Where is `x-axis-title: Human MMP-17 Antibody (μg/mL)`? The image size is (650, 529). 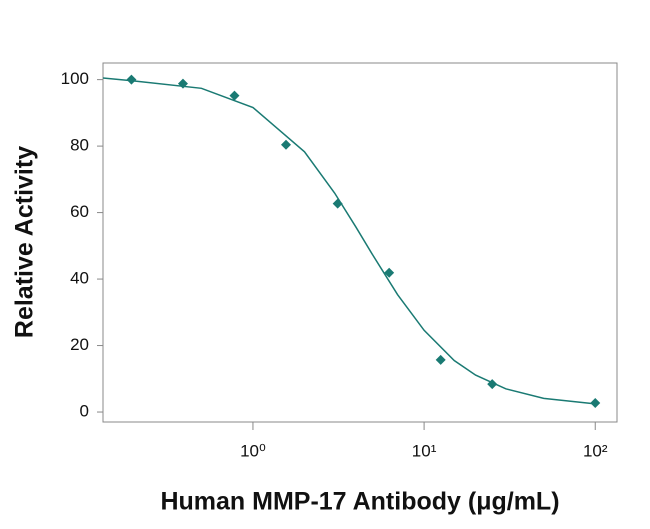
x-axis-title: Human MMP-17 Antibody (μg/mL) is located at coordinates (359, 502).